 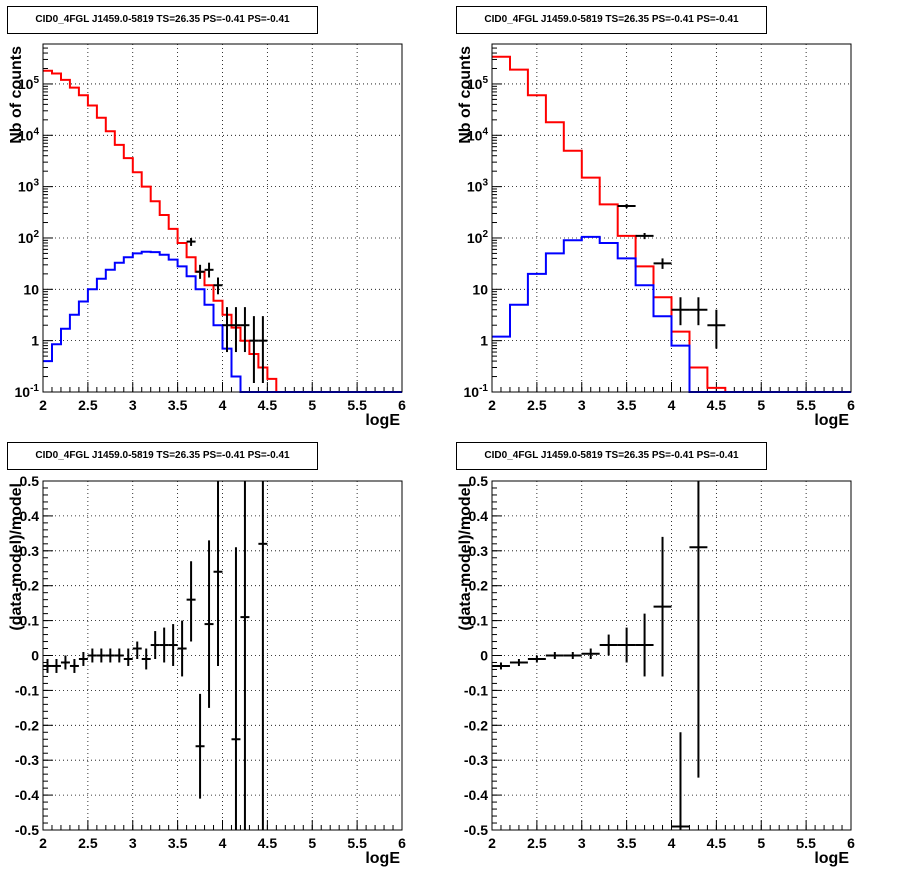 I want to click on y-tick-label: 0.3, so click(x=30, y=551).